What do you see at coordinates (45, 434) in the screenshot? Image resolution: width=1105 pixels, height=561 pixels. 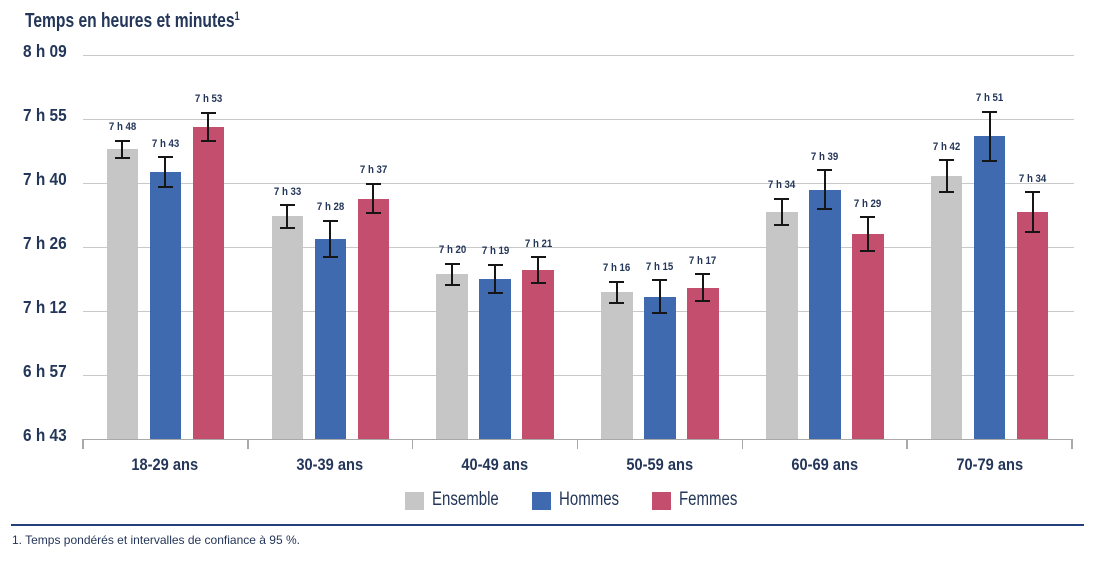 I see `y-axis-tick-label: 6 h 43` at bounding box center [45, 434].